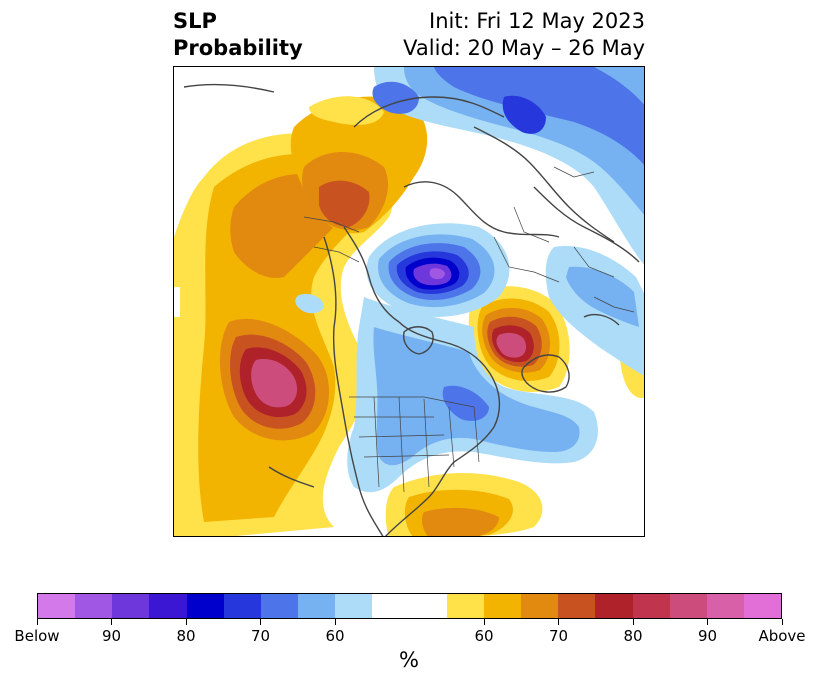 This screenshot has height=686, width=819. I want to click on valid-range: Valid: 20 May – 26 May, so click(524, 48).